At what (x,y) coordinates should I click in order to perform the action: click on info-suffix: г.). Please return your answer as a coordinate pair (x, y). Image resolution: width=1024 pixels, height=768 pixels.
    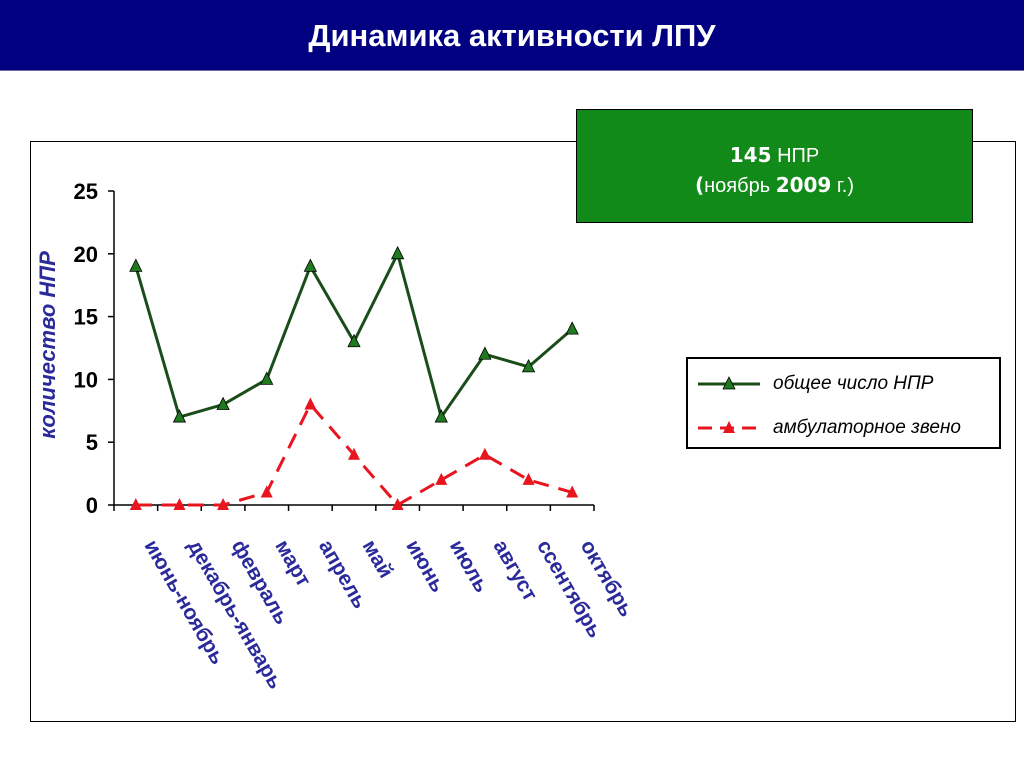
    Looking at the image, I should click on (845, 186).